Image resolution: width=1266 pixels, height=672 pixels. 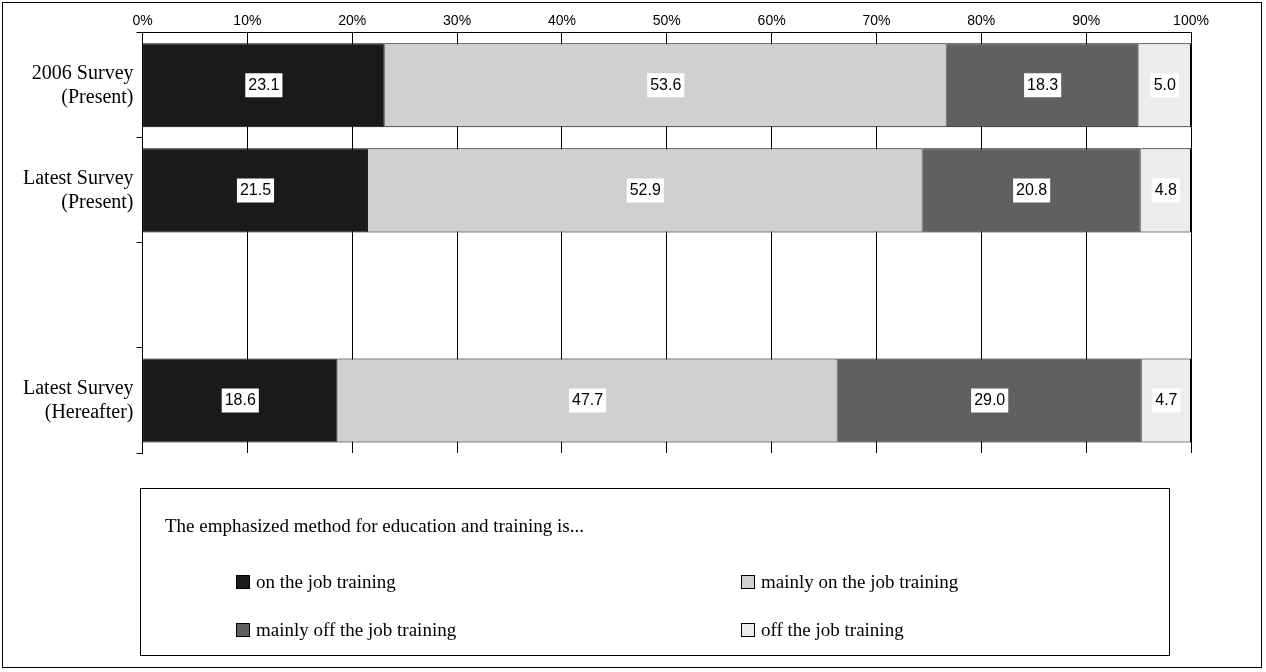 What do you see at coordinates (981, 20) in the screenshot?
I see `x-tick-label: 80%` at bounding box center [981, 20].